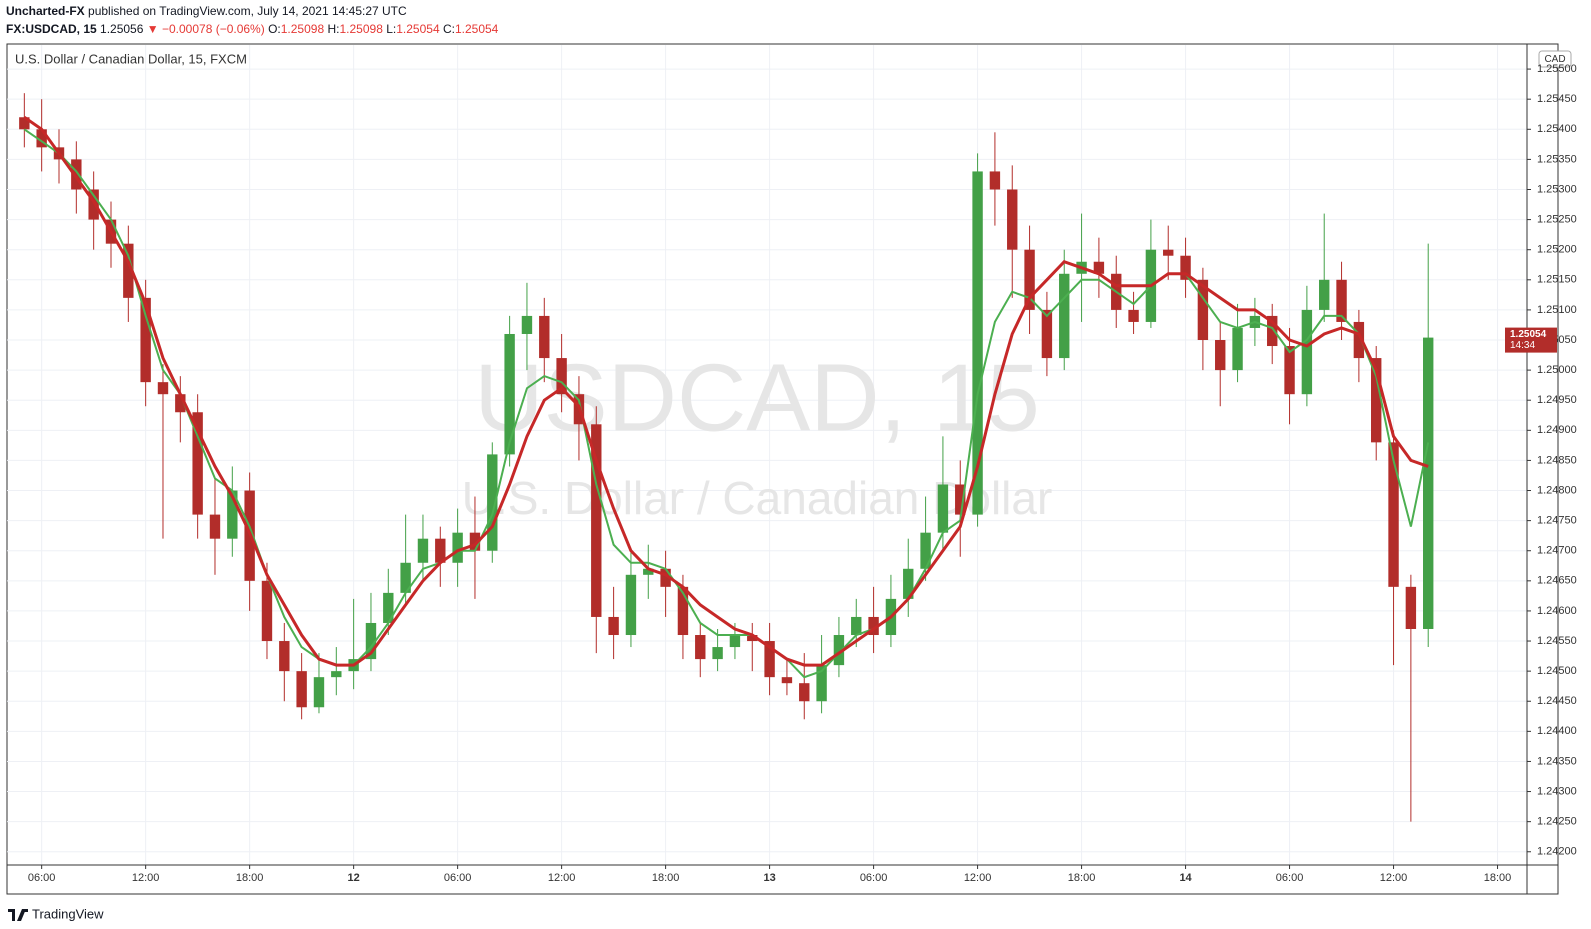 Image resolution: width=1591 pixels, height=929 pixels. Describe the element at coordinates (1557, 701) in the screenshot. I see `y-tick-label: 1.24450` at that location.